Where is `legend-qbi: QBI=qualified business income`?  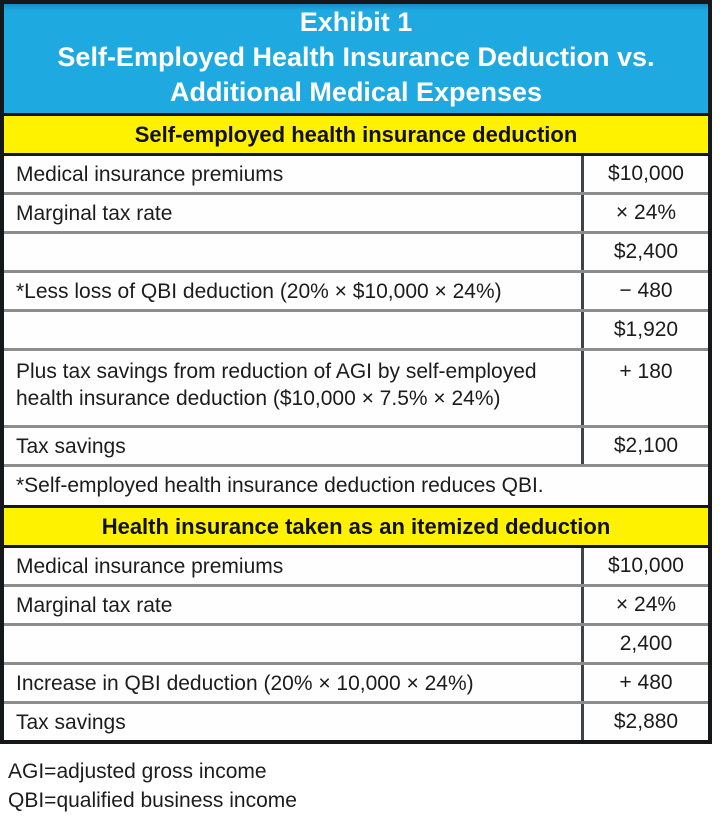
legend-qbi: QBI=qualified business income is located at coordinates (152, 800).